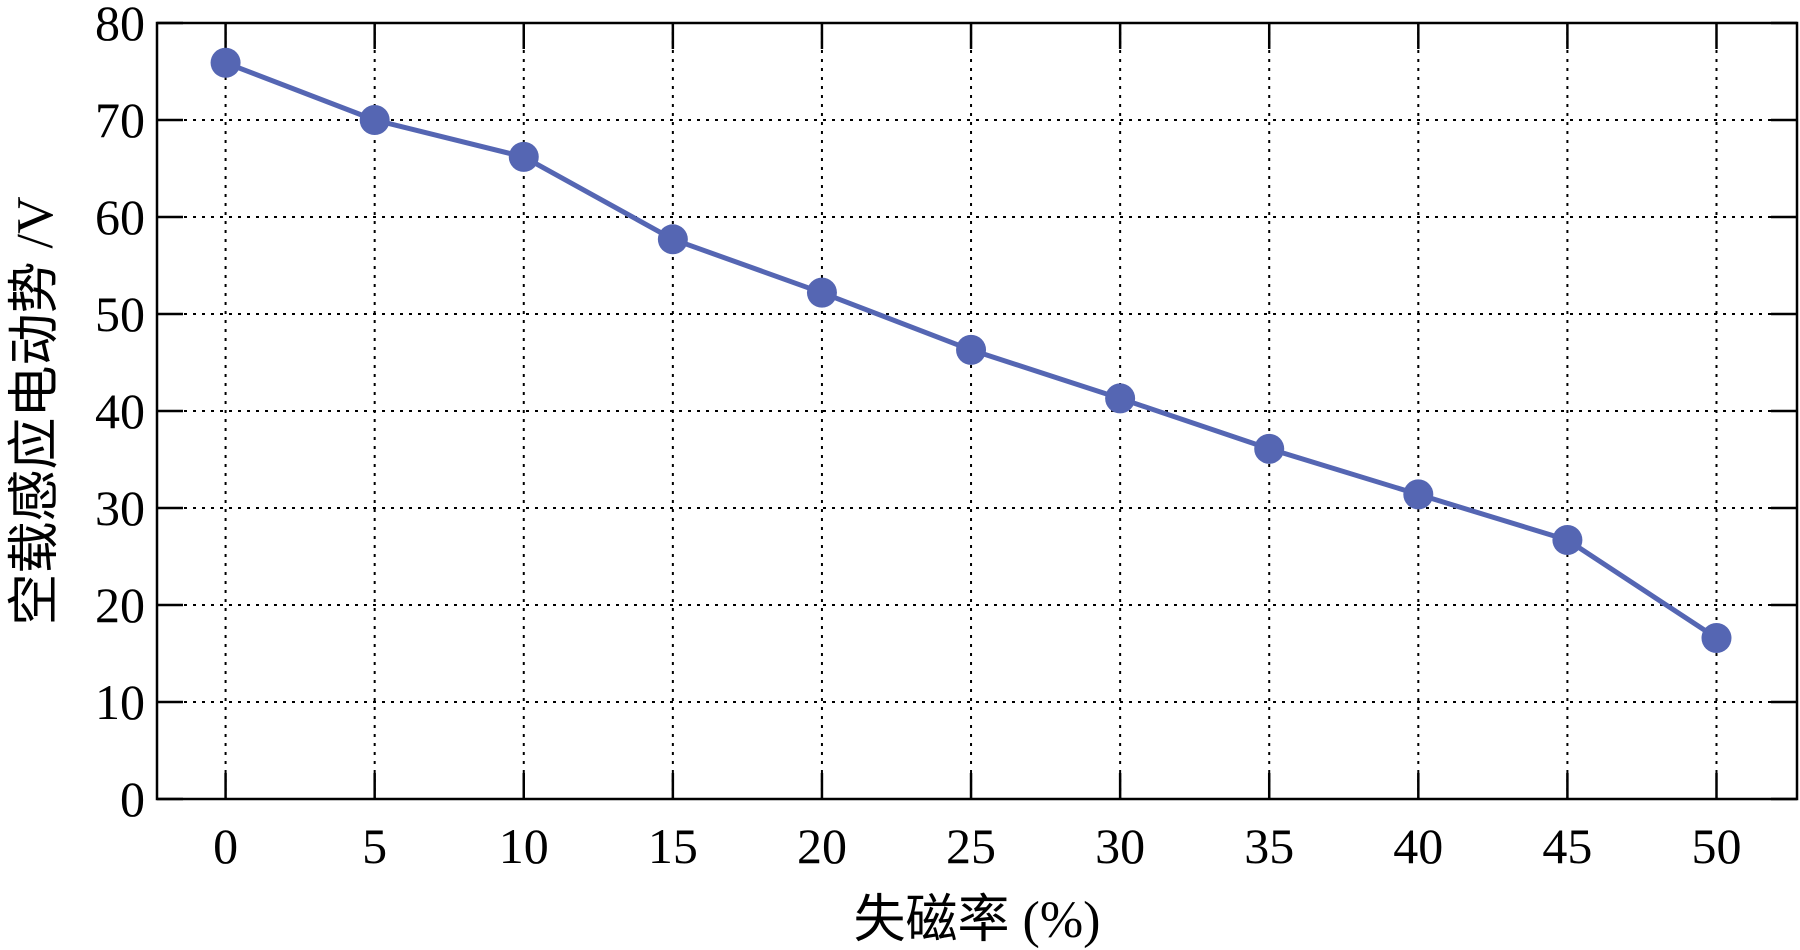  I want to click on y-axis-title: 空载感应电动势 /V, so click(35, 410).